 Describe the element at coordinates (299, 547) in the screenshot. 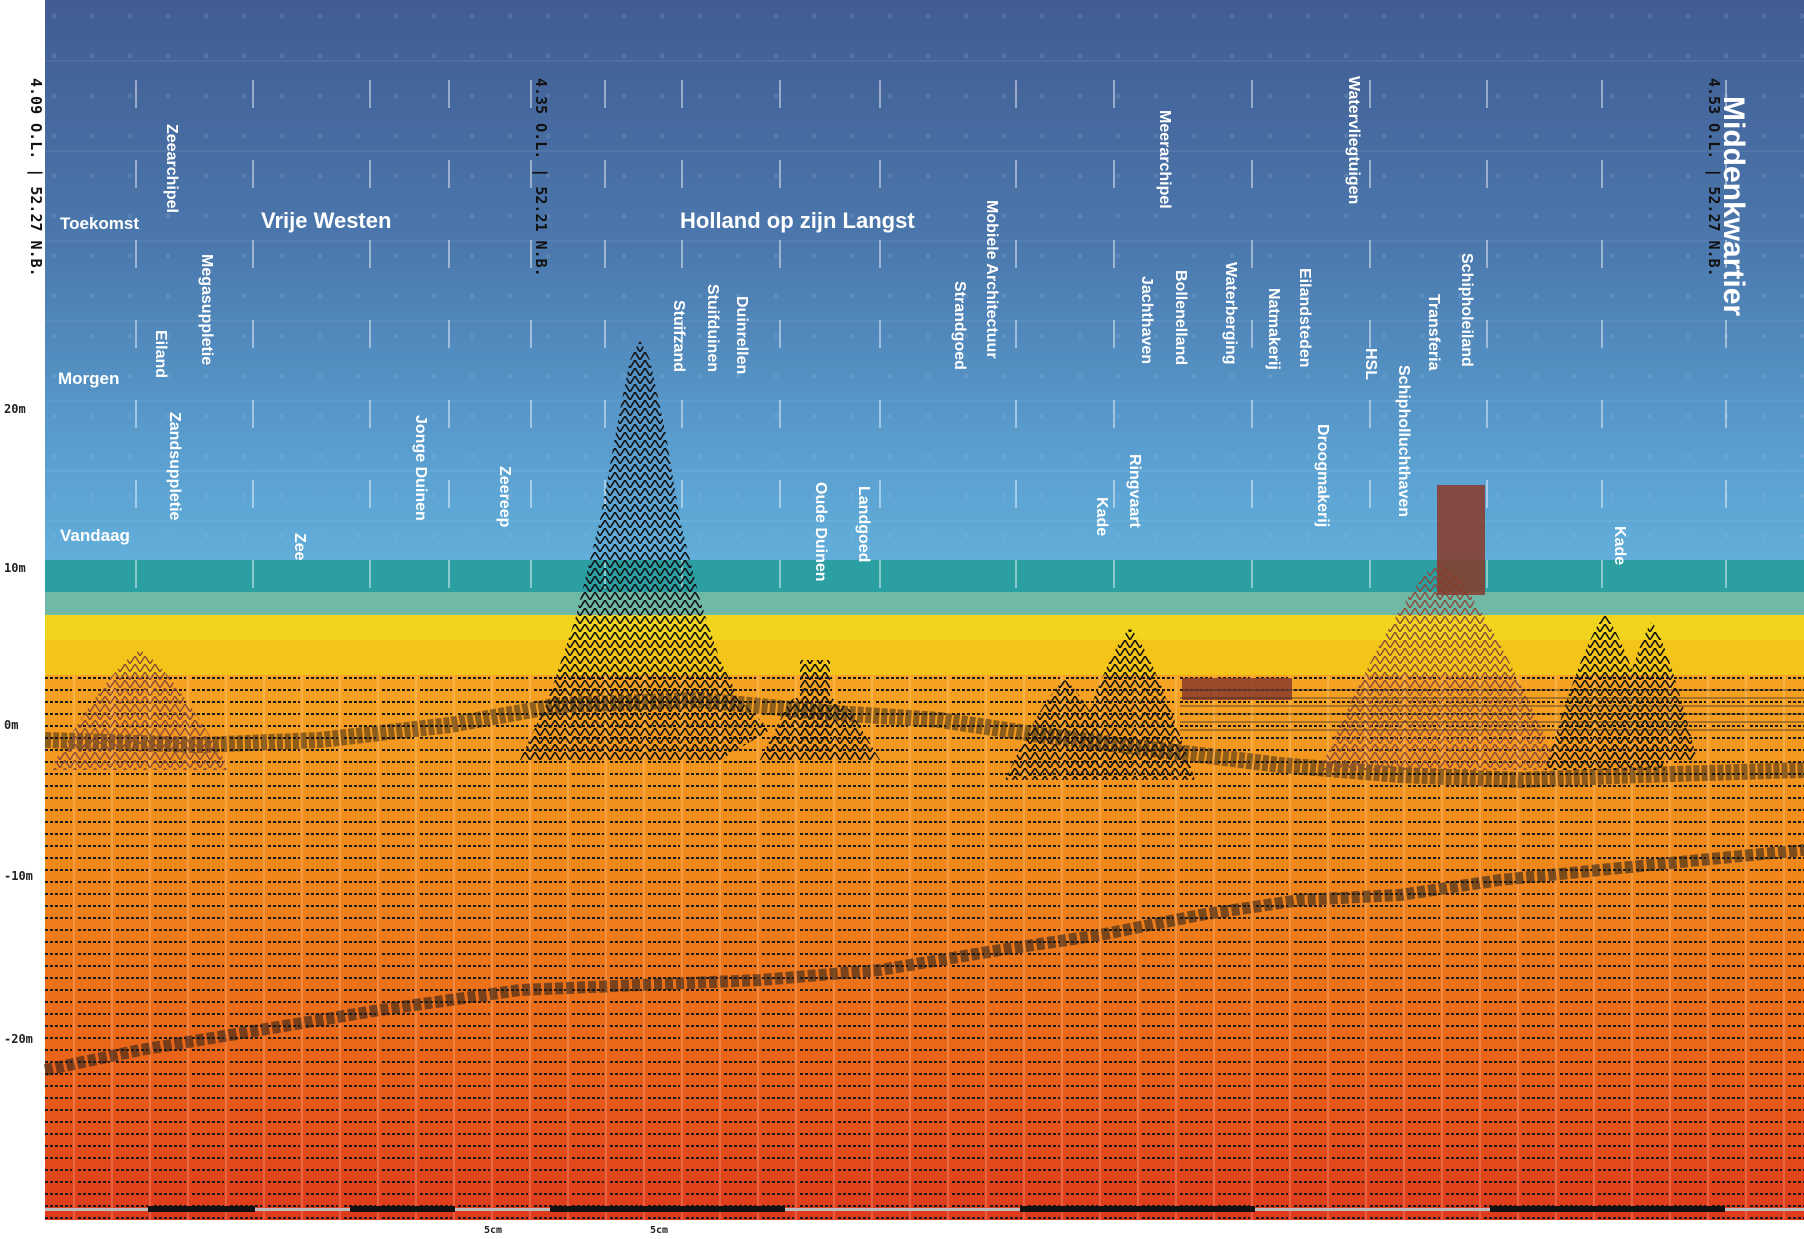

I see `label-zee: Zee` at that location.